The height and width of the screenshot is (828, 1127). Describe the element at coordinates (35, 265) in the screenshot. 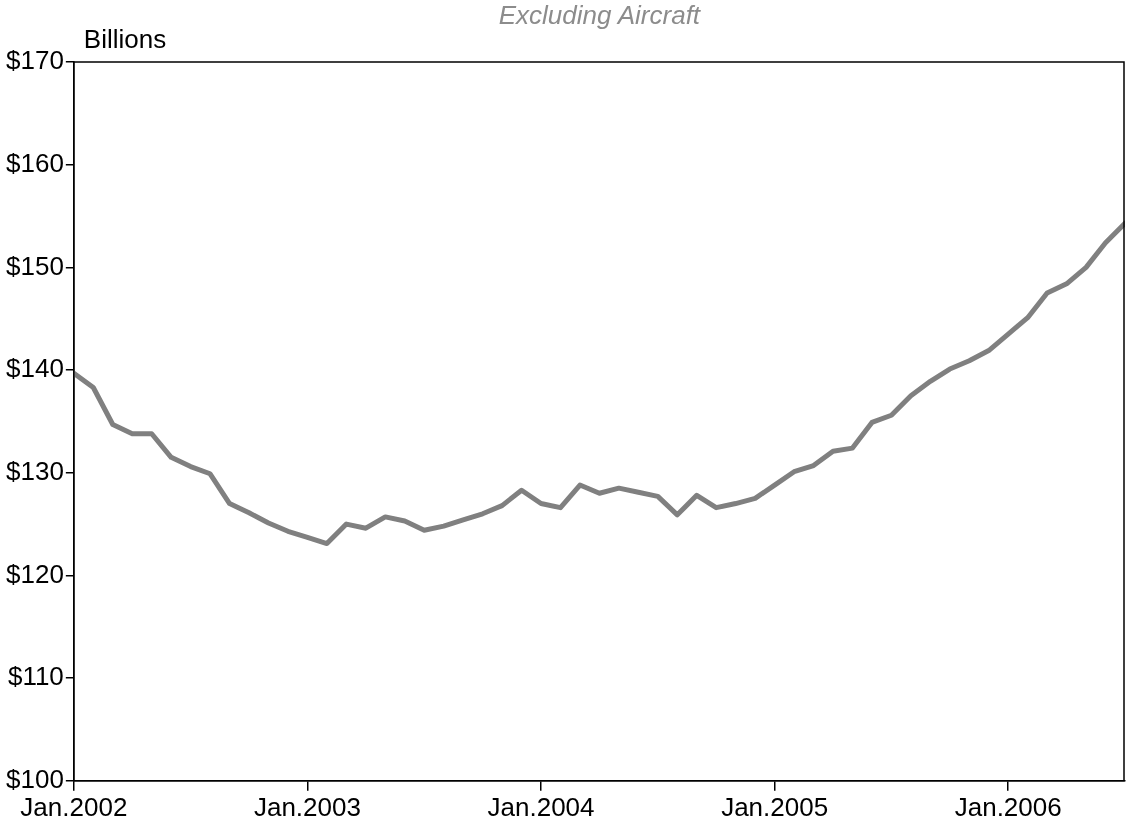

I see `y-tick-label: $150` at that location.